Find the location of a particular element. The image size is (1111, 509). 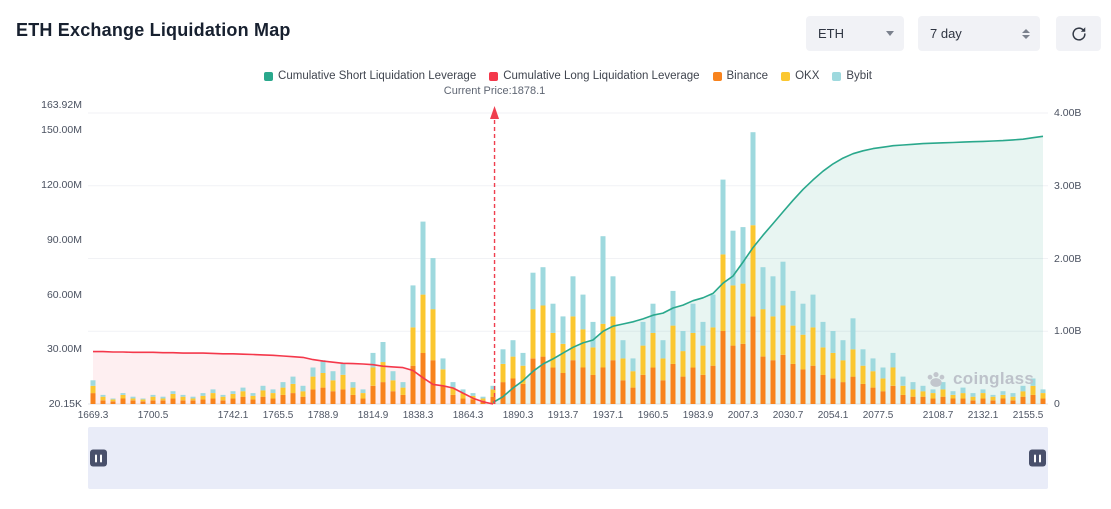

x-axis-tick: 2030.7 is located at coordinates (788, 415).